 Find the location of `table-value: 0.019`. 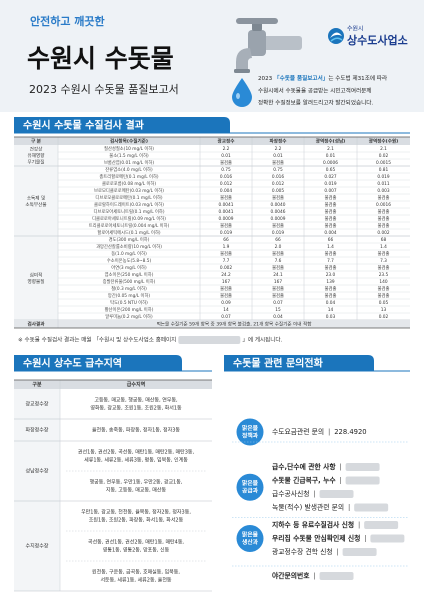

table-value: 0.019 is located at coordinates (330, 184).